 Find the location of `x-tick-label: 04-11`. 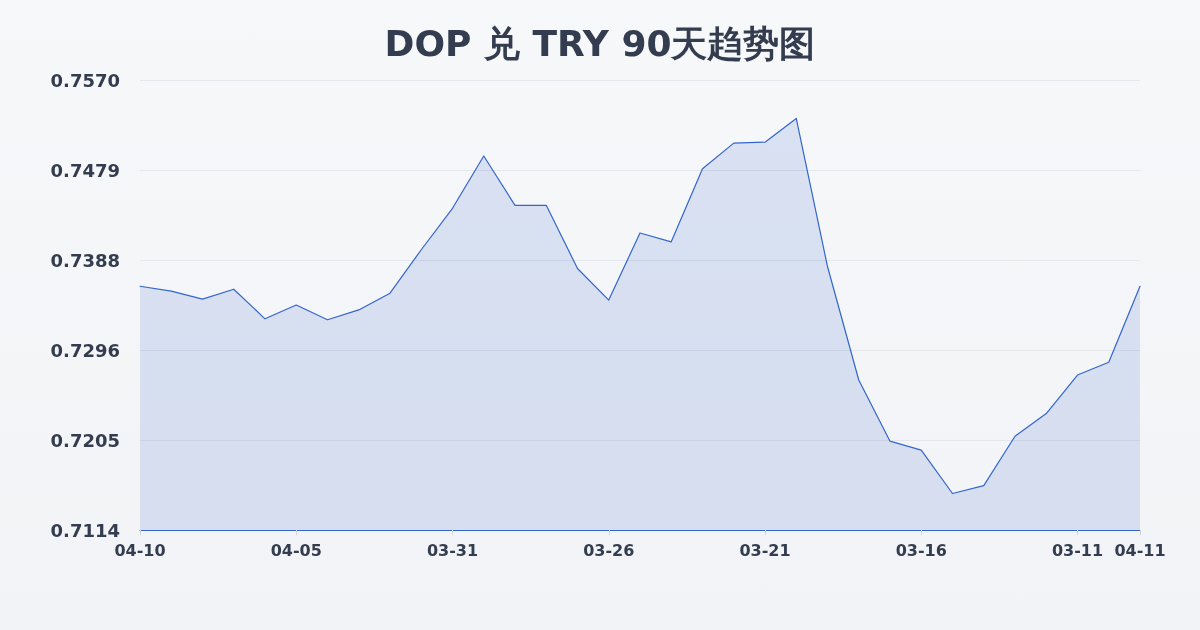

x-tick-label: 04-11 is located at coordinates (1140, 550).